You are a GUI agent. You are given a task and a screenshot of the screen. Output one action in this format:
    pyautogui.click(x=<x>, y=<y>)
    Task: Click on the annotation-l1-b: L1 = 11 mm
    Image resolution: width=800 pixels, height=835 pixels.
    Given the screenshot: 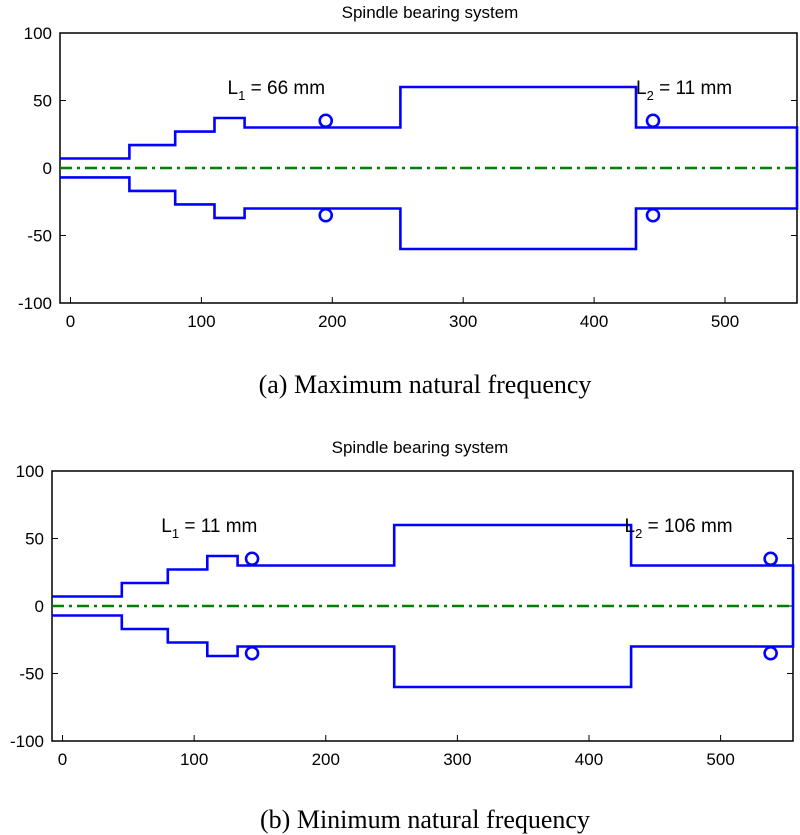 What is the action you would take?
    pyautogui.click(x=209, y=528)
    